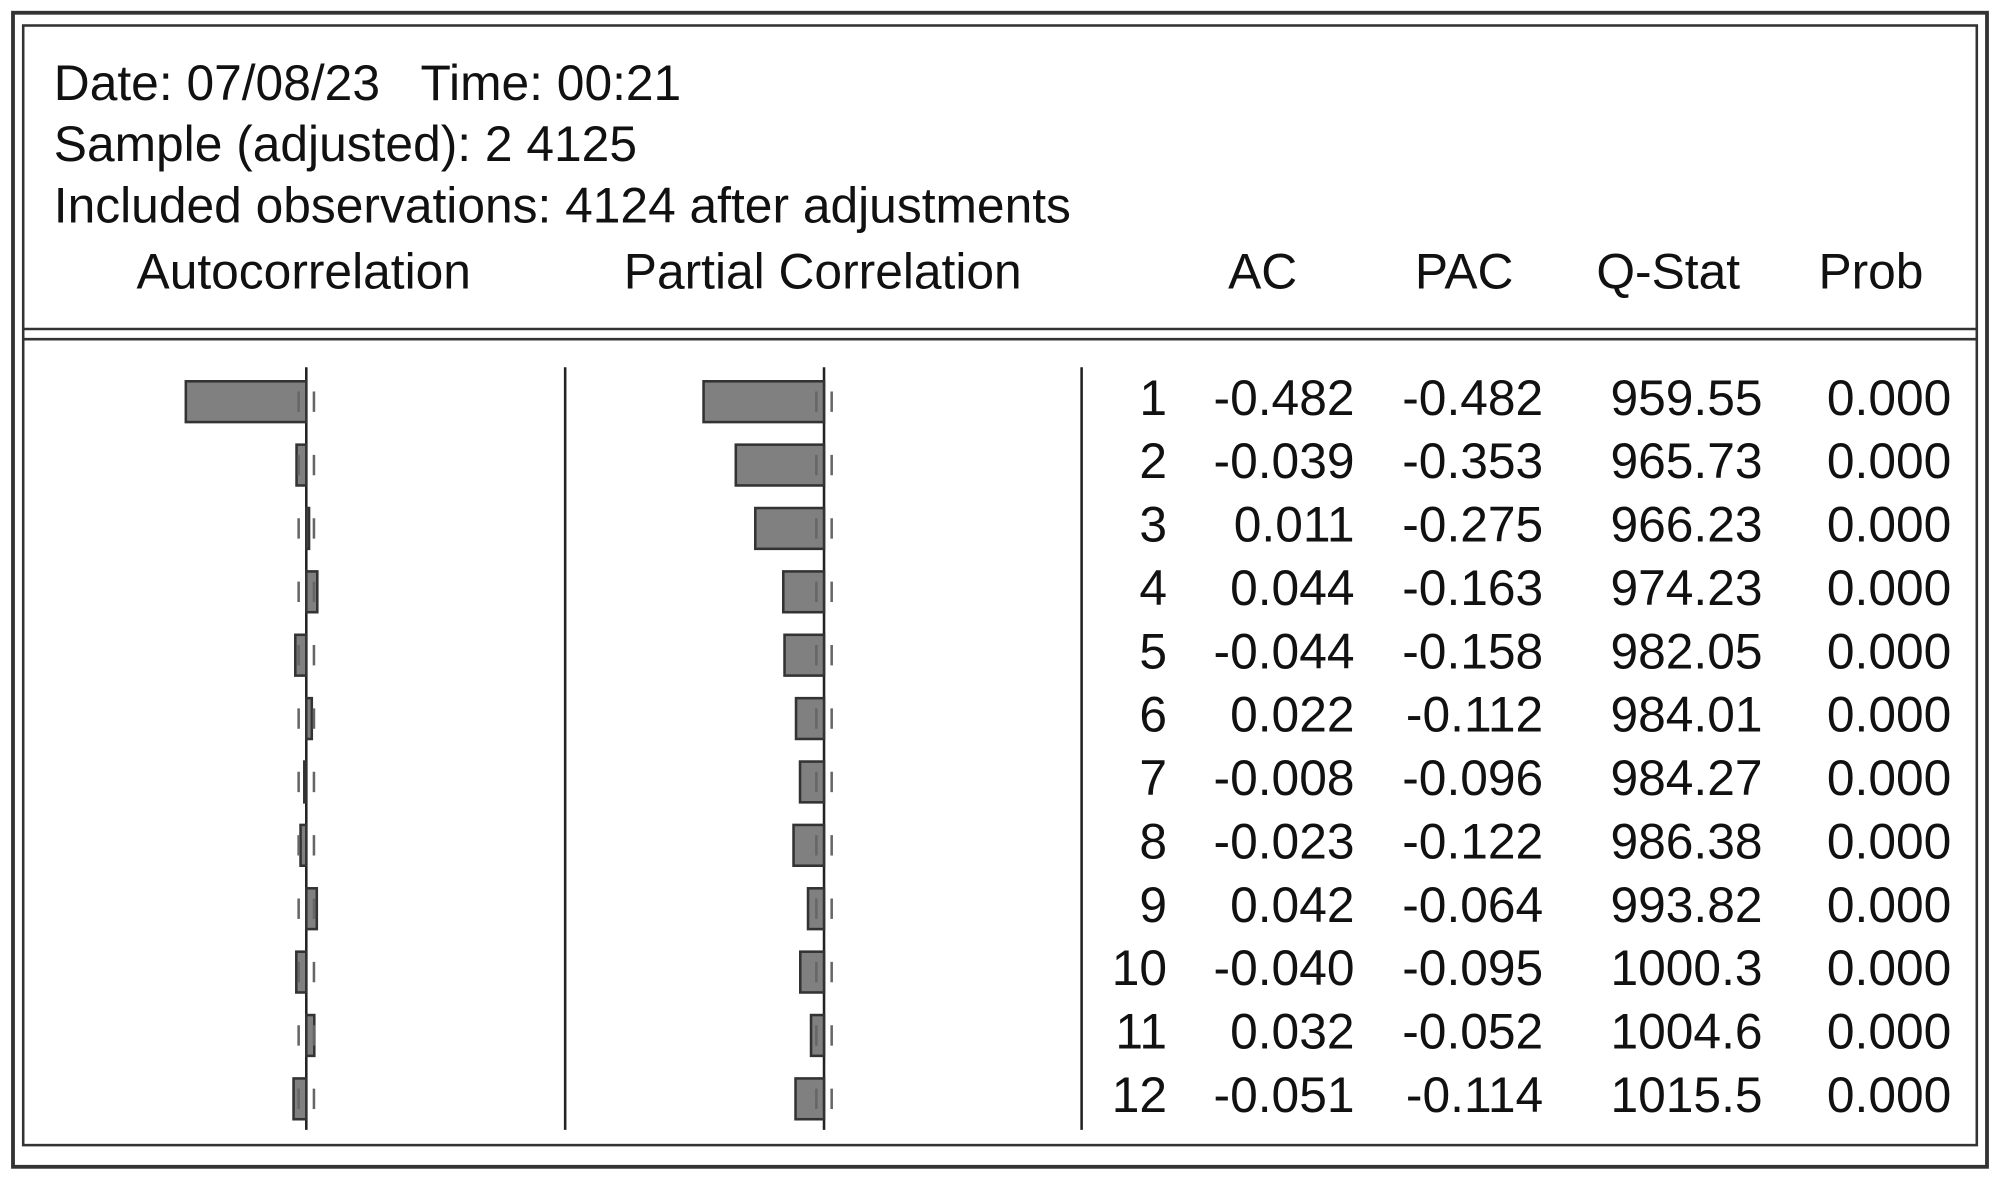  What do you see at coordinates (1284, 651) in the screenshot?
I see `cell: -0.044` at bounding box center [1284, 651].